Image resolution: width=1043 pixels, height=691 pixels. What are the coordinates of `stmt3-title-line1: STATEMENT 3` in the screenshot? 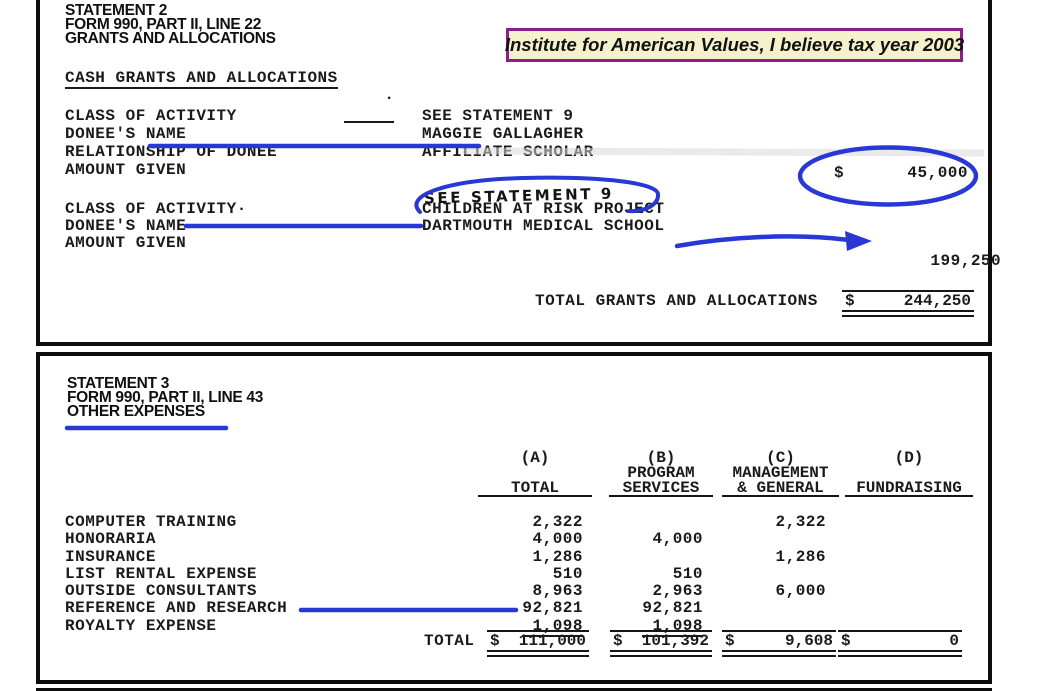 It's located at (118, 383).